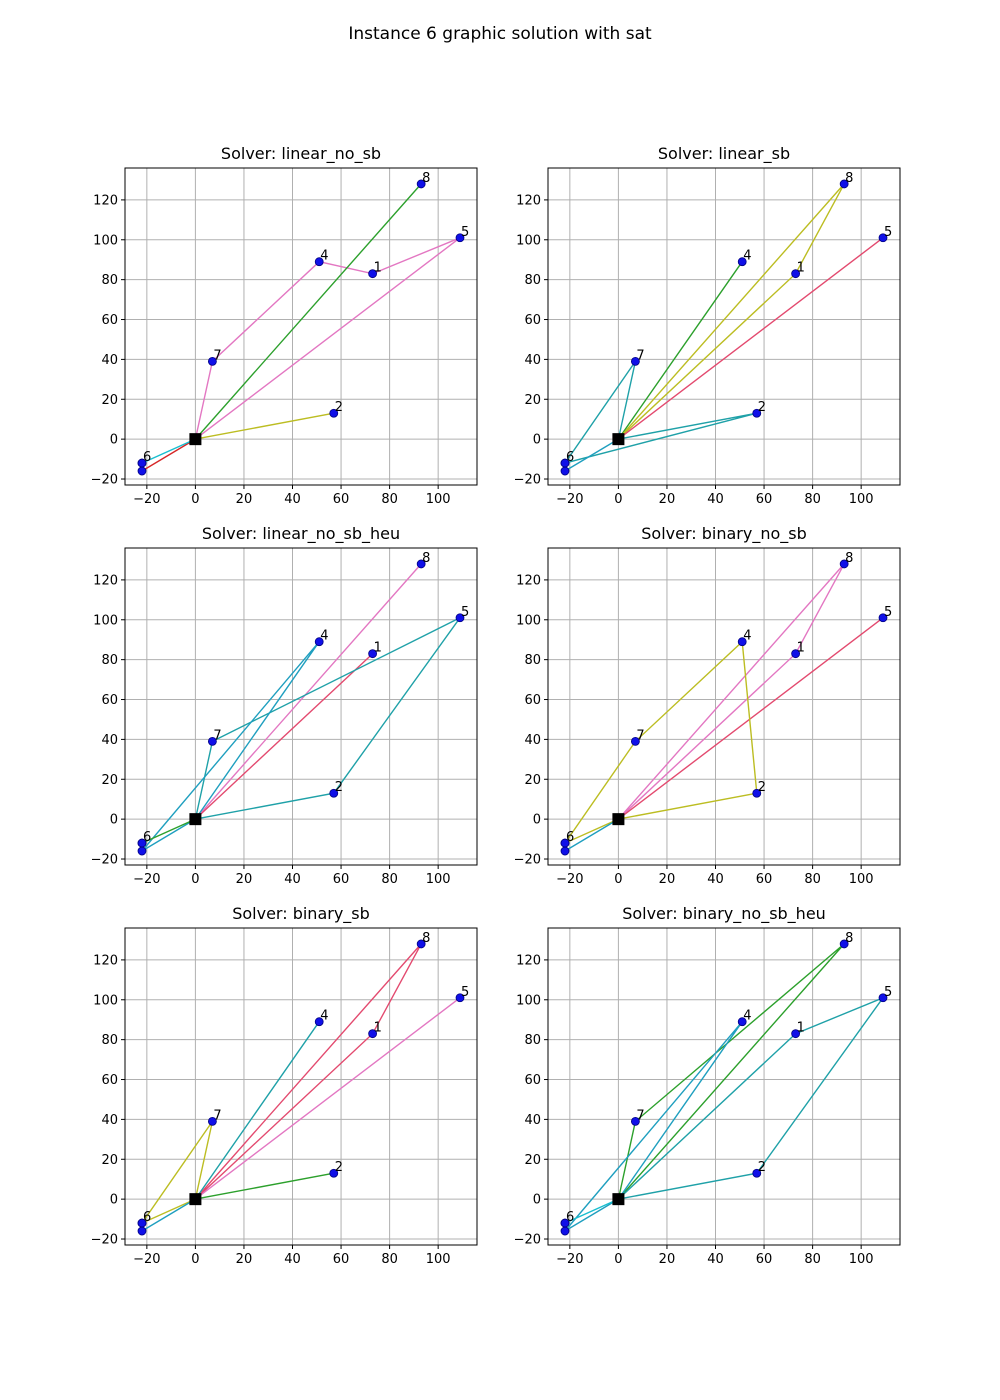 The image size is (1000, 1400). What do you see at coordinates (105, 200) in the screenshot?
I see `y-tick-label: 120` at bounding box center [105, 200].